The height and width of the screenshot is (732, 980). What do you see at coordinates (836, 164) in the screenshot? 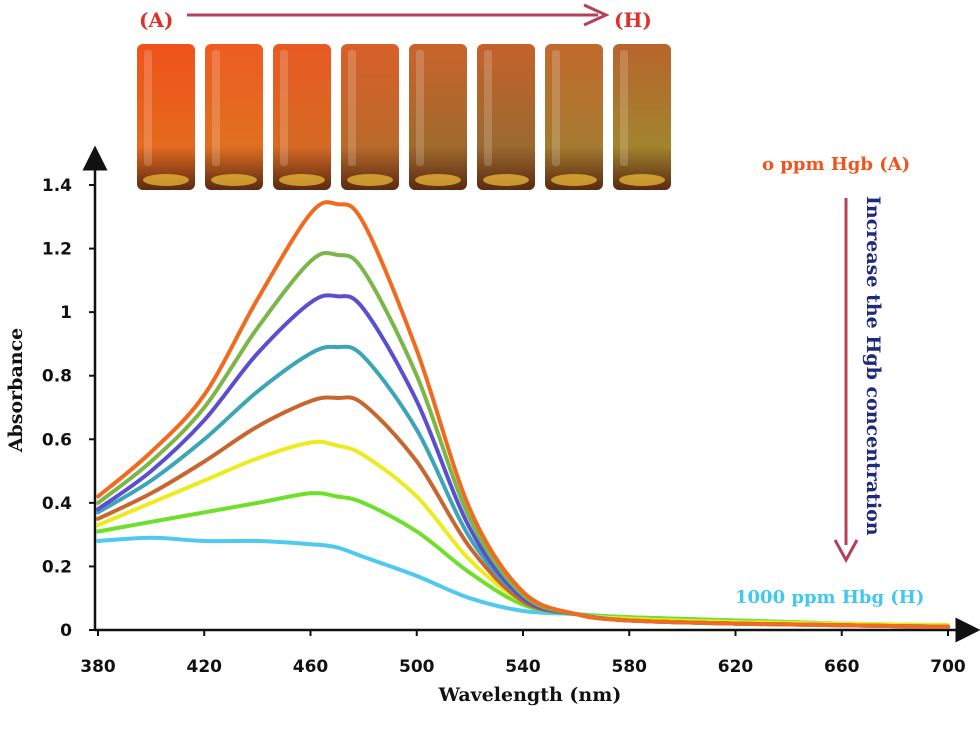
I see `label-zero-ppm: o ppm Hgb (A)` at bounding box center [836, 164].